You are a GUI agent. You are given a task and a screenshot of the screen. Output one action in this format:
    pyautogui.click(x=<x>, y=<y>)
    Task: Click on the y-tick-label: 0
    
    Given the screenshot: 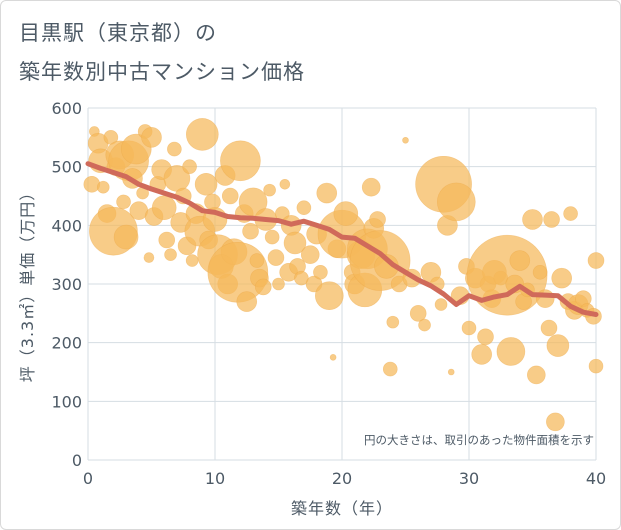 What is the action you would take?
    pyautogui.click(x=77, y=460)
    